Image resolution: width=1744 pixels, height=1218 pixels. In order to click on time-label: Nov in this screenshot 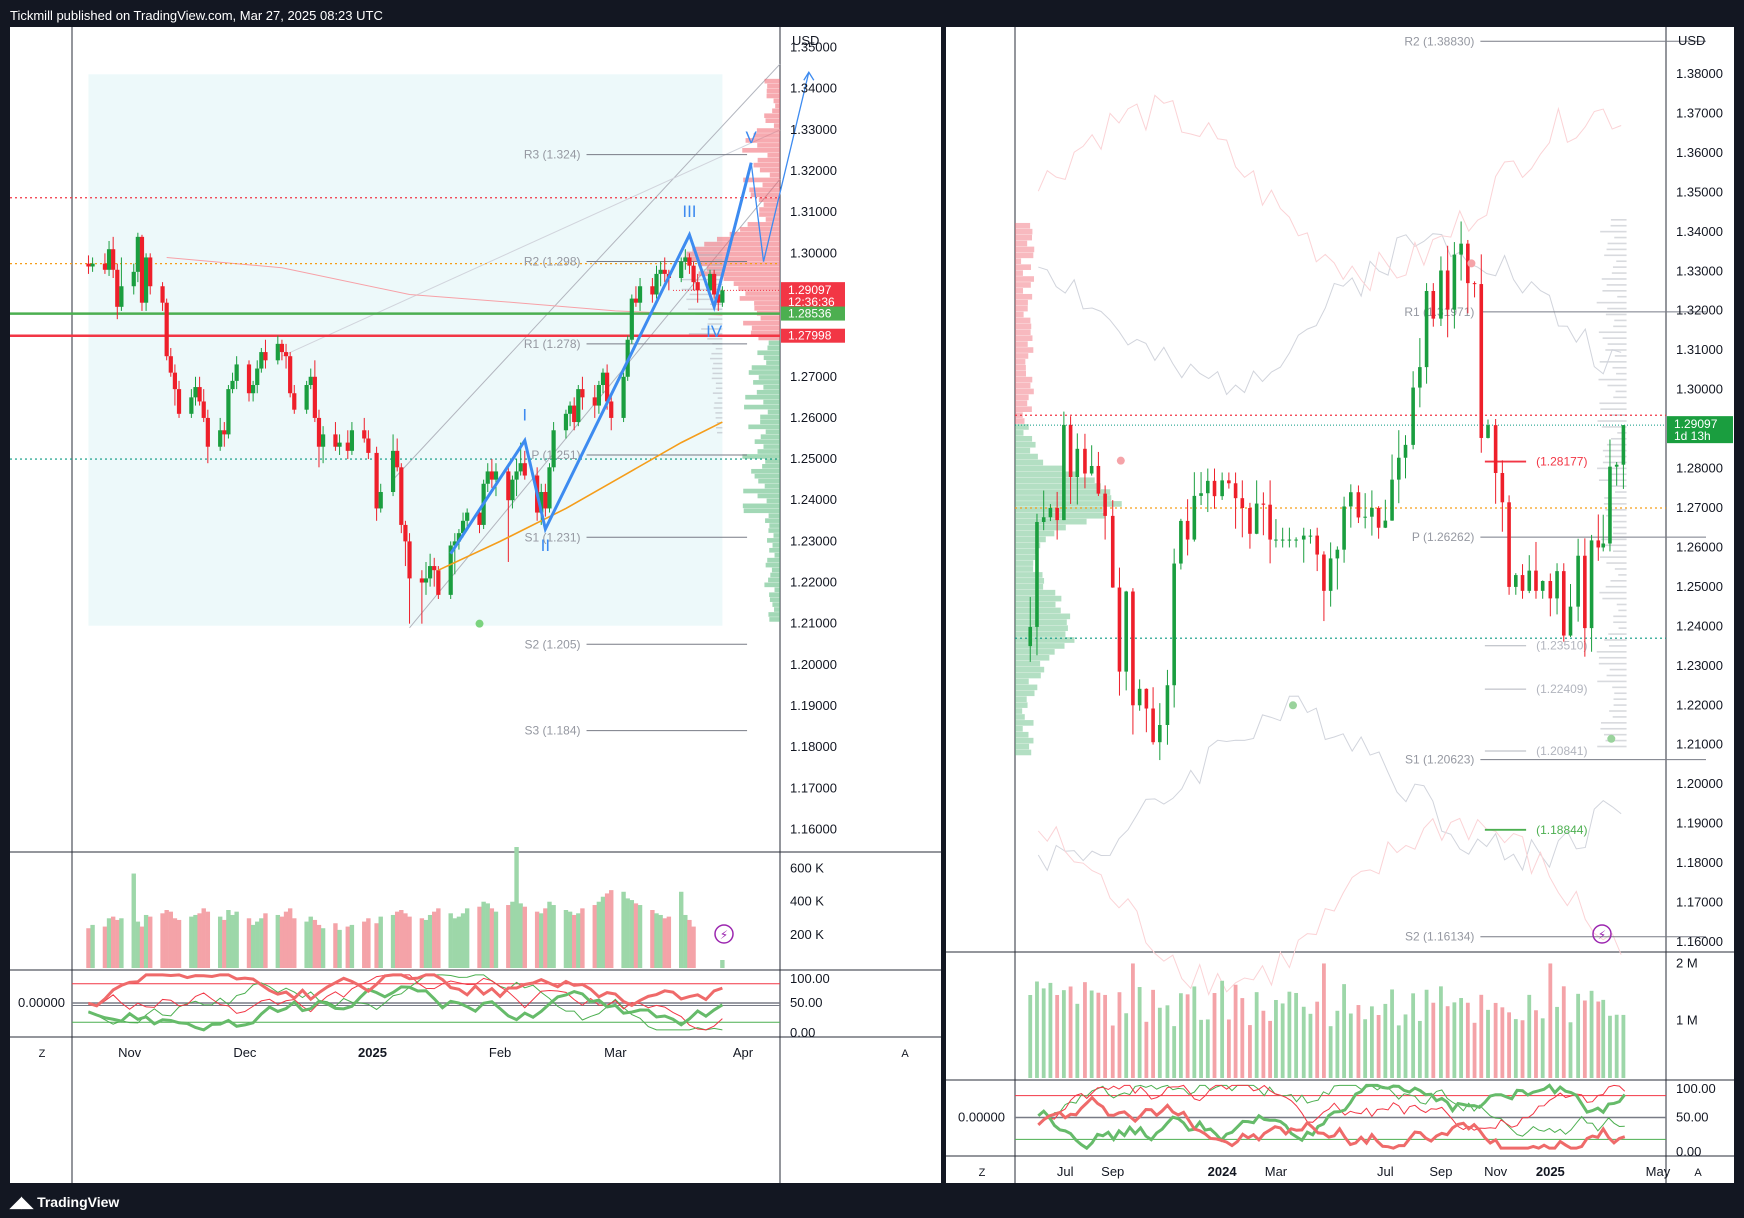, I will do `click(1496, 1171)`.